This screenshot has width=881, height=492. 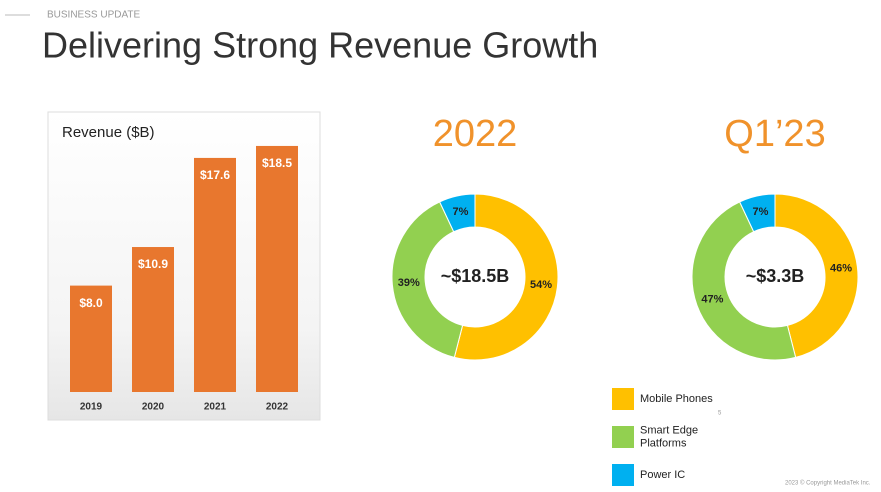 I want to click on section-label: BUSINESS UPDATE, so click(x=93, y=15).